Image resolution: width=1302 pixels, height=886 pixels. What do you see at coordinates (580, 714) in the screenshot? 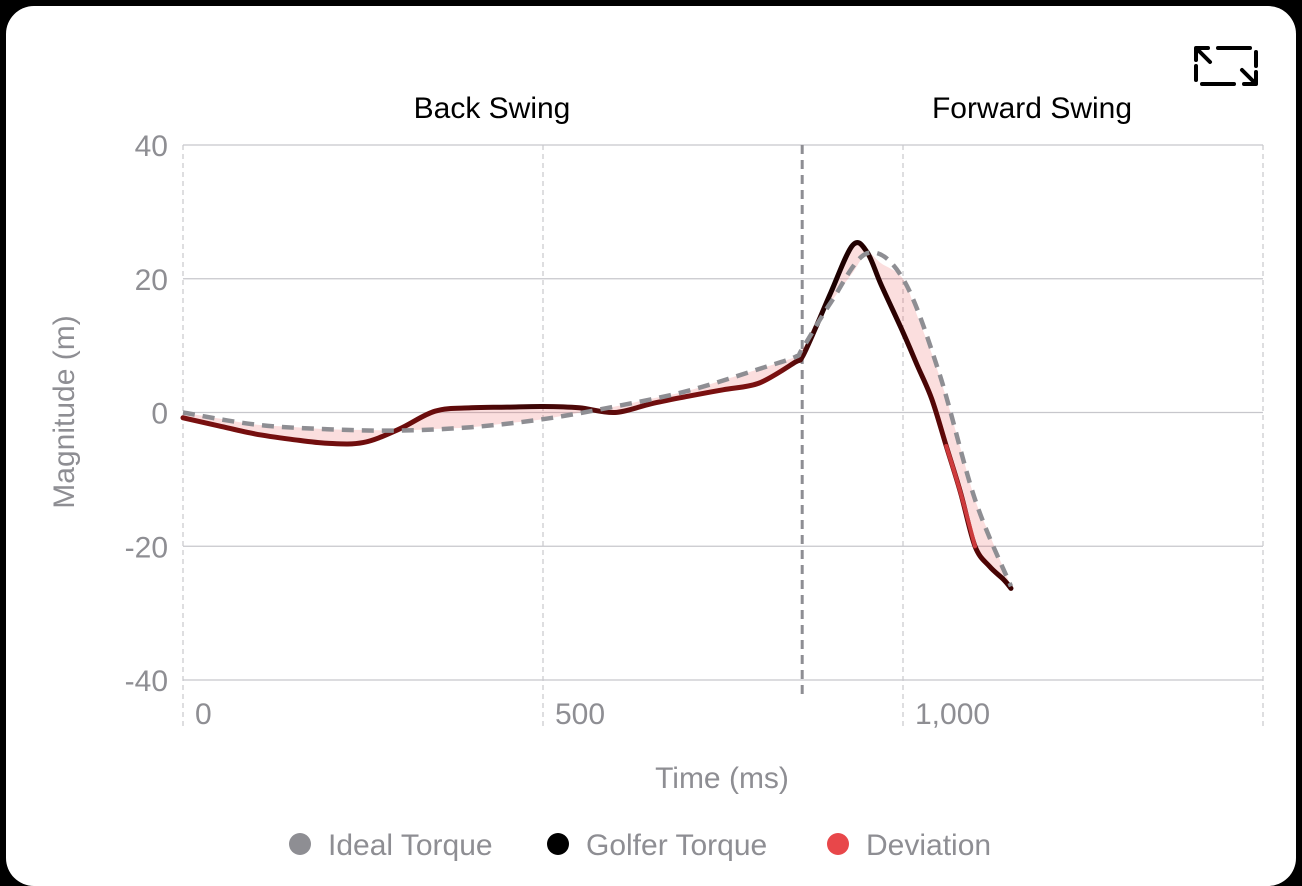
I see `x-tick-label: 500` at bounding box center [580, 714].